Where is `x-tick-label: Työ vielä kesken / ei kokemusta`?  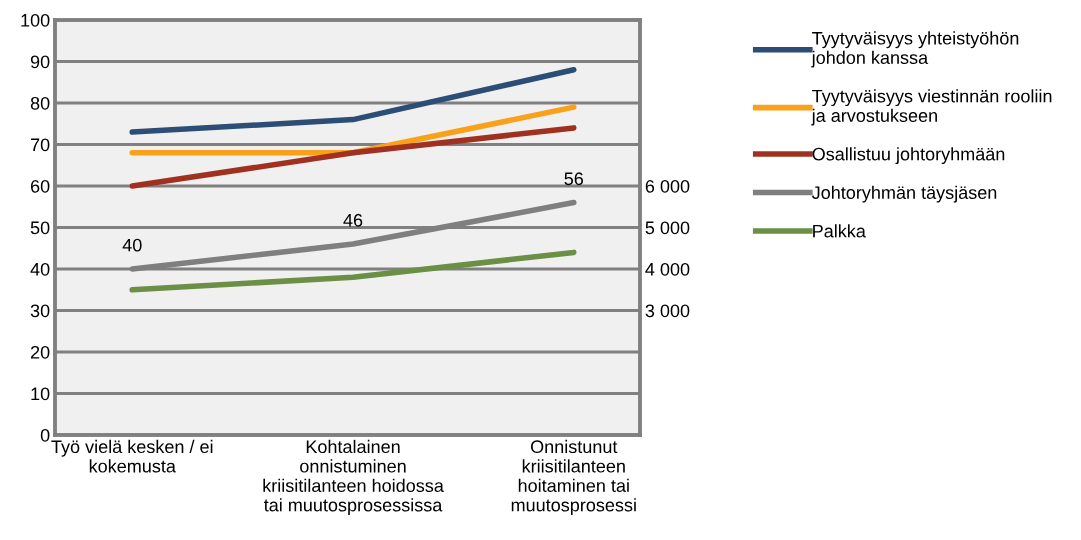
x-tick-label: Työ vielä kesken / ei kokemusta is located at coordinates (132, 456).